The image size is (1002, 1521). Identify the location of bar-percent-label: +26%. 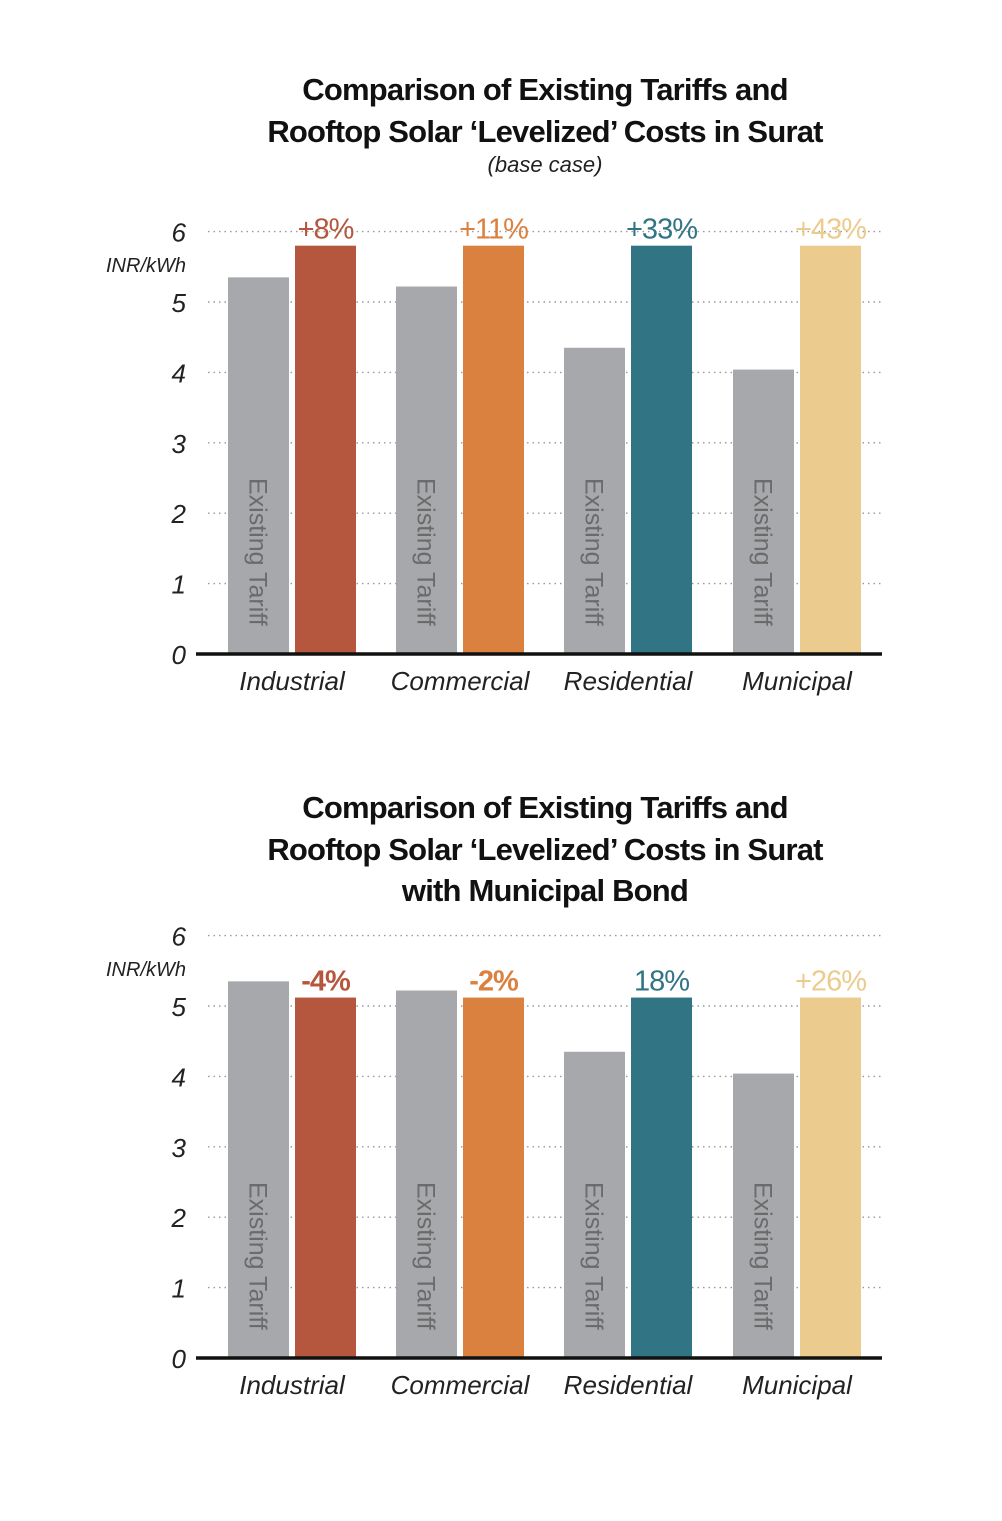
(830, 982).